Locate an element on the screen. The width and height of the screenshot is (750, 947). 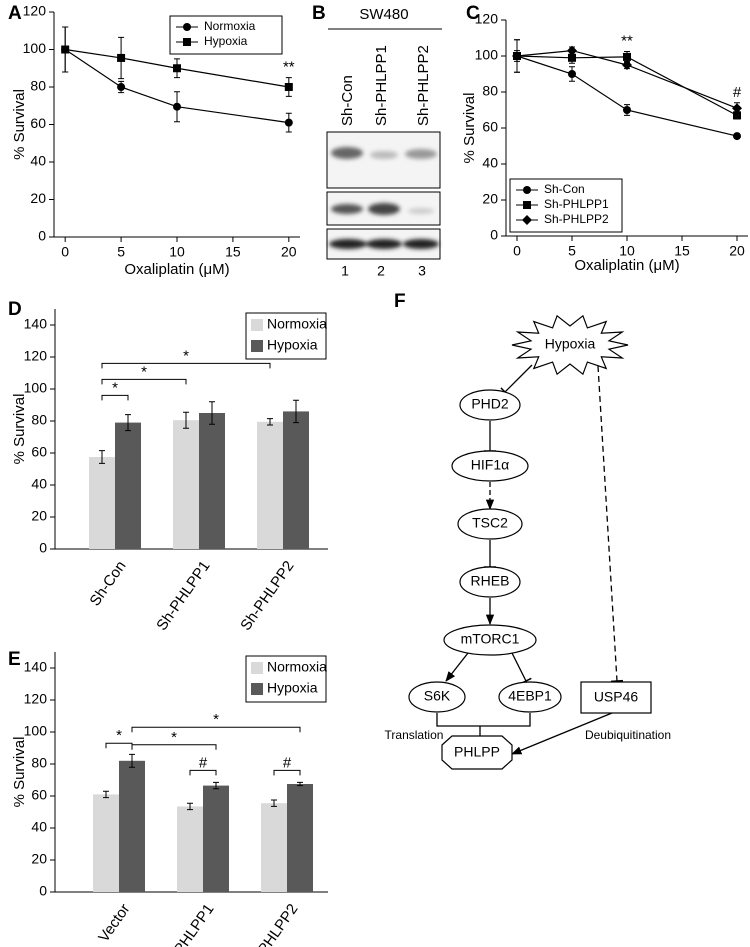
x-tick-label: Sh-Con is located at coordinates (107, 583).